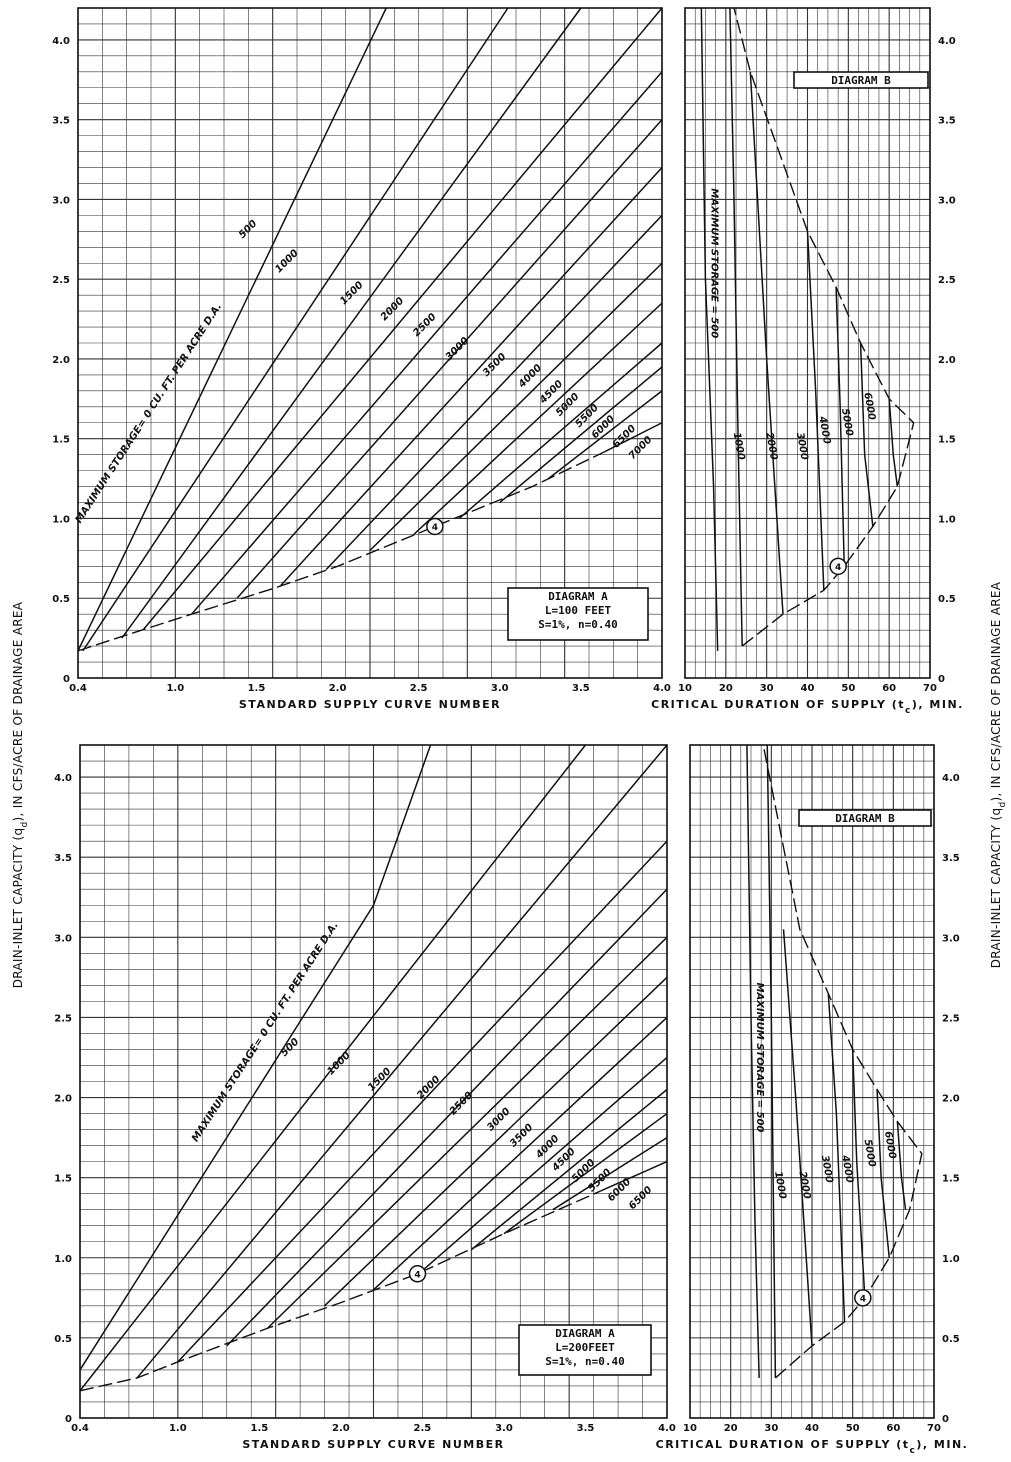  Describe the element at coordinates (578, 610) in the screenshot. I see `diagram-box-line: L=100 FEET` at that location.